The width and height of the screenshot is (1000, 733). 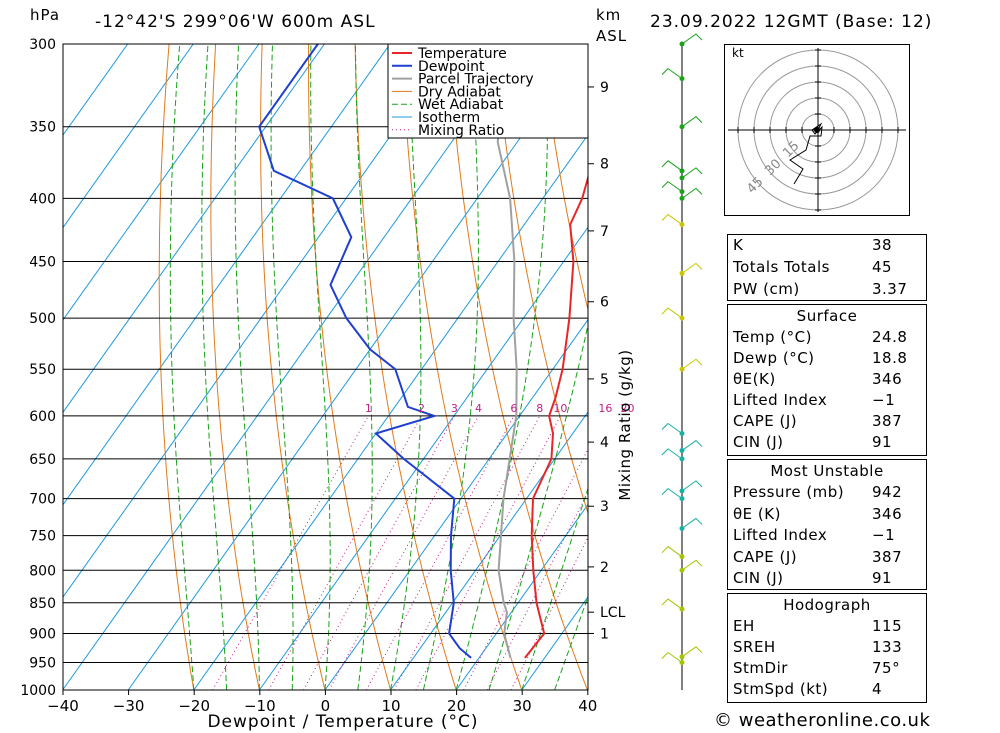 What do you see at coordinates (235, 22) in the screenshot?
I see `location-title: -12°42'S 299°06'W 600m ASL` at bounding box center [235, 22].